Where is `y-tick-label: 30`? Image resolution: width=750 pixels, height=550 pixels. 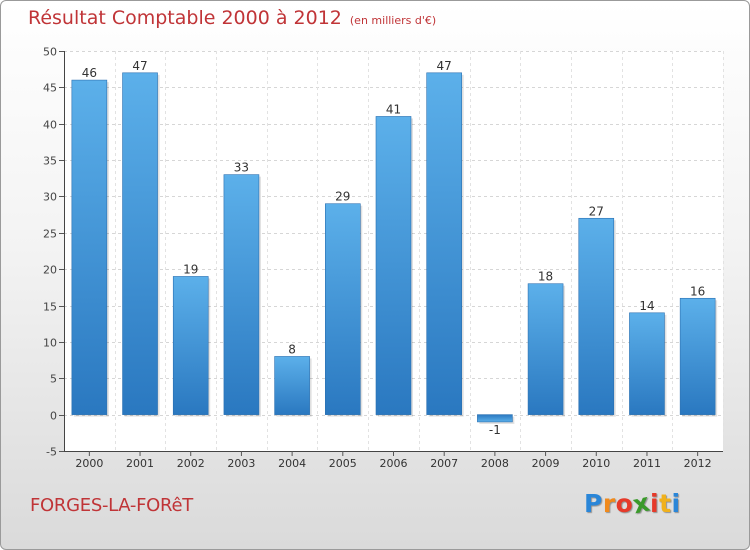
y-tick-label: 30 is located at coordinates (50, 197).